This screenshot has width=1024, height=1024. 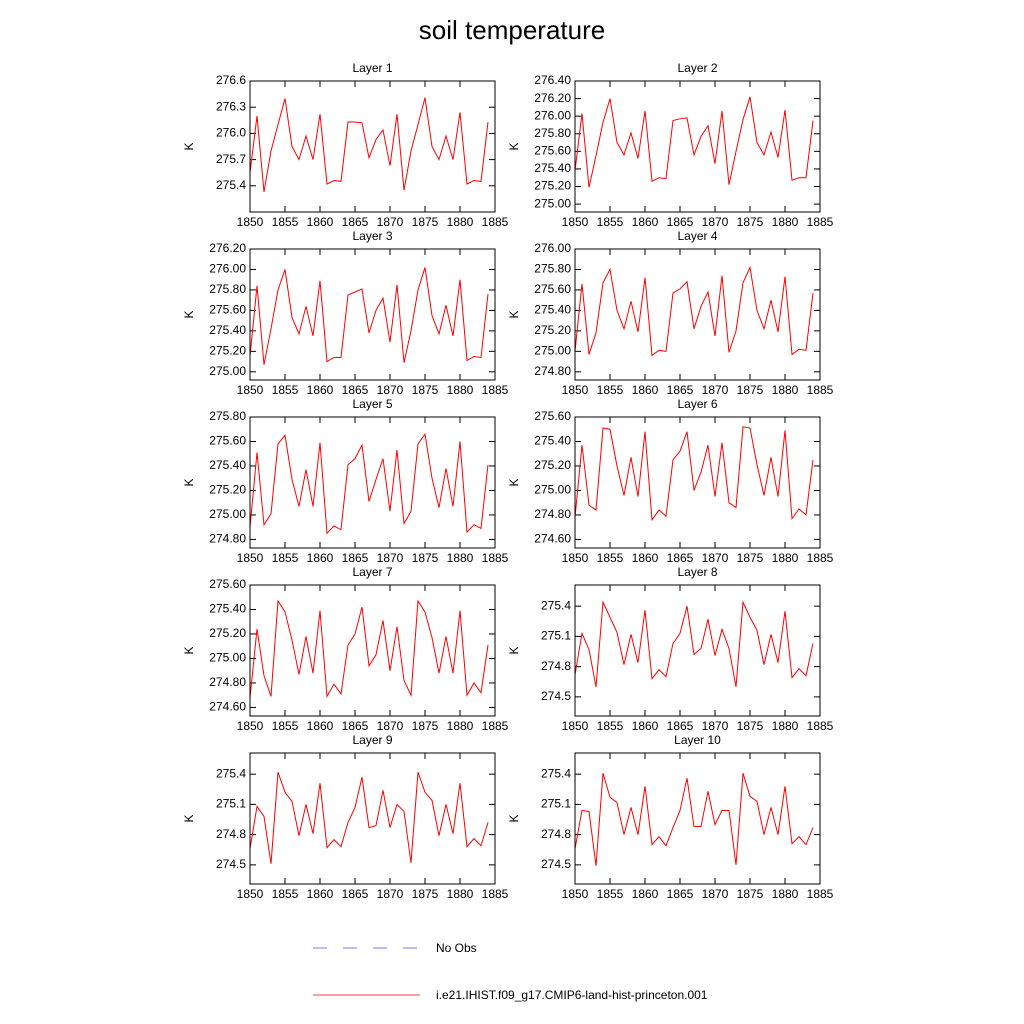 I want to click on legend-label: No Obs, so click(x=456, y=948).